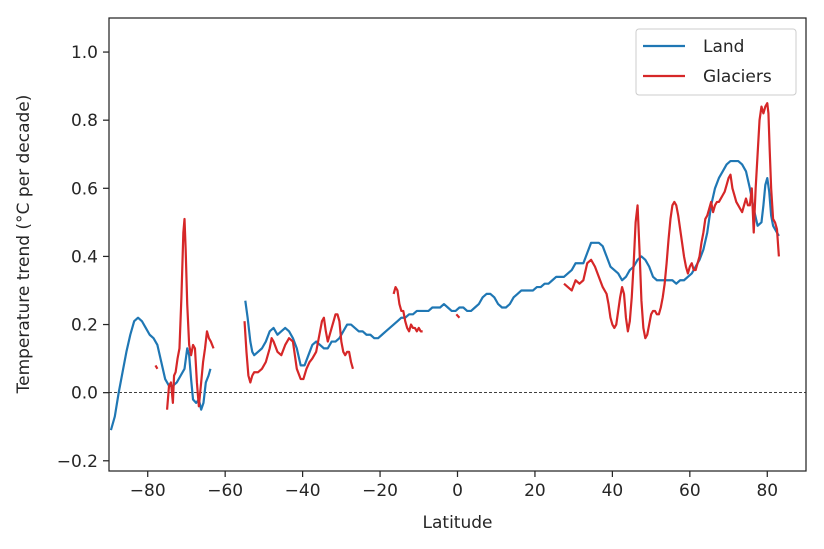  Describe the element at coordinates (84, 121) in the screenshot. I see `y-tick-label: 0.8` at that location.